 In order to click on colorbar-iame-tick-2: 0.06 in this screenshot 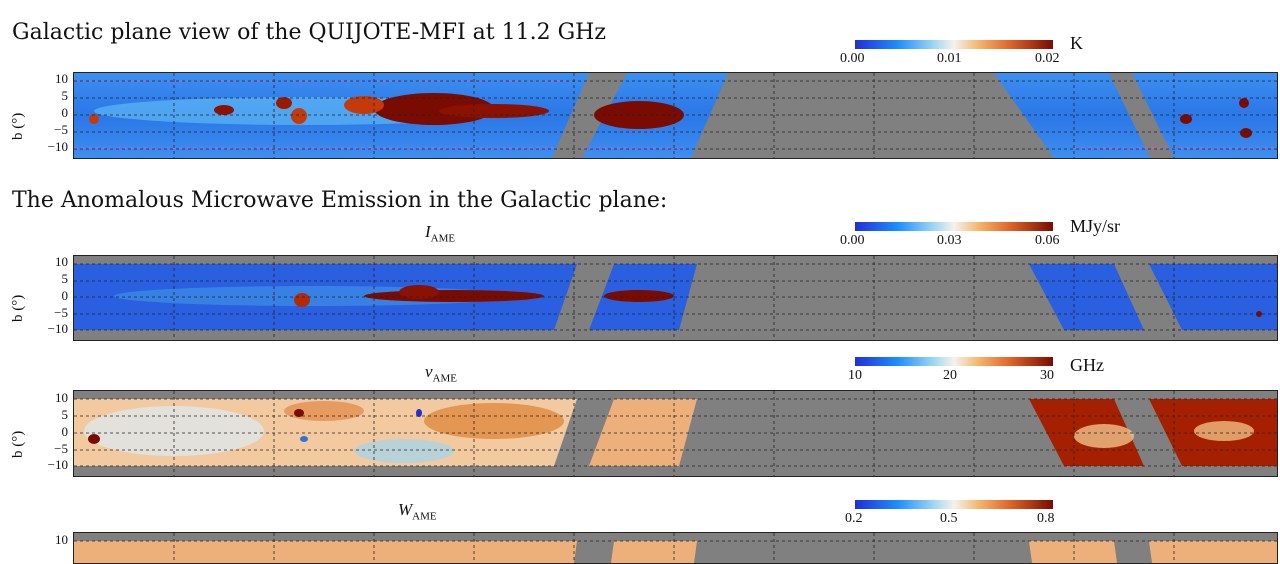, I will do `click(1047, 240)`.